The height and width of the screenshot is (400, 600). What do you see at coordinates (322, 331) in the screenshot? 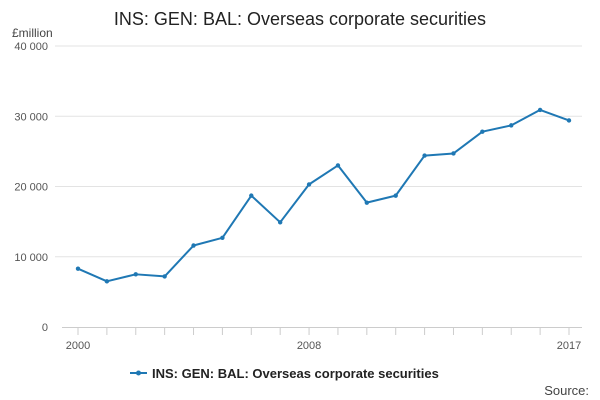
I see `x-axis` at bounding box center [322, 331].